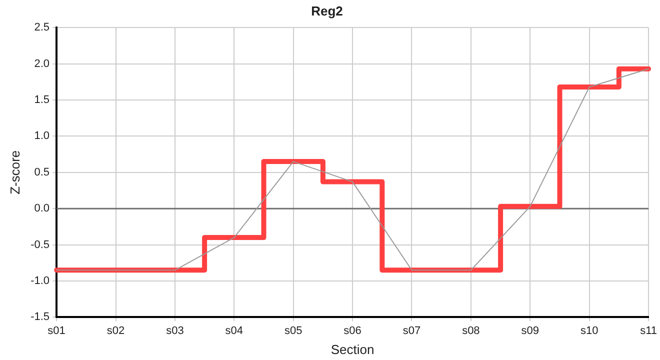 Image resolution: width=660 pixels, height=360 pixels. What do you see at coordinates (42, 100) in the screenshot?
I see `y-tick-label: 1.5` at bounding box center [42, 100].